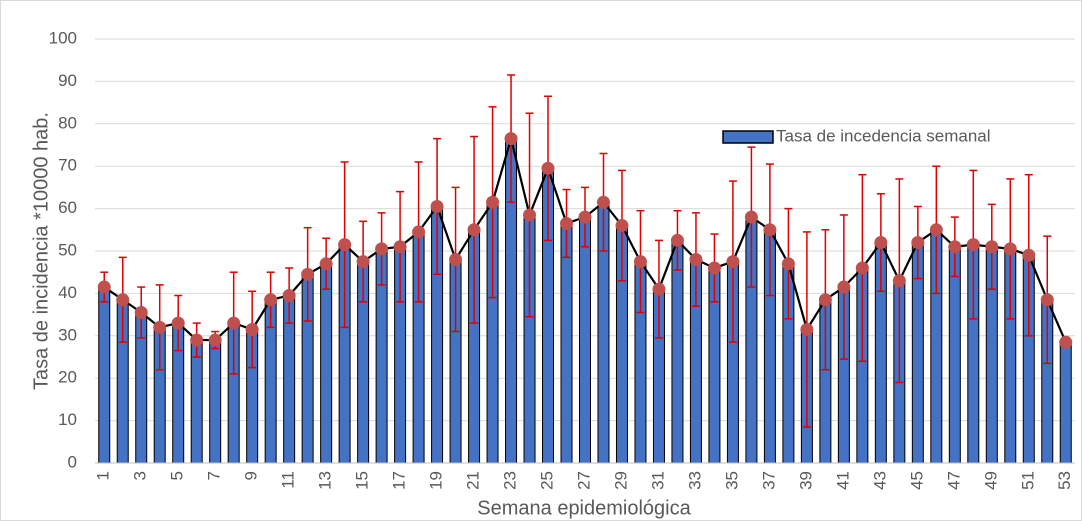  Describe the element at coordinates (584, 508) in the screenshot. I see `x-axis-title: Semana epidemiológica` at that location.